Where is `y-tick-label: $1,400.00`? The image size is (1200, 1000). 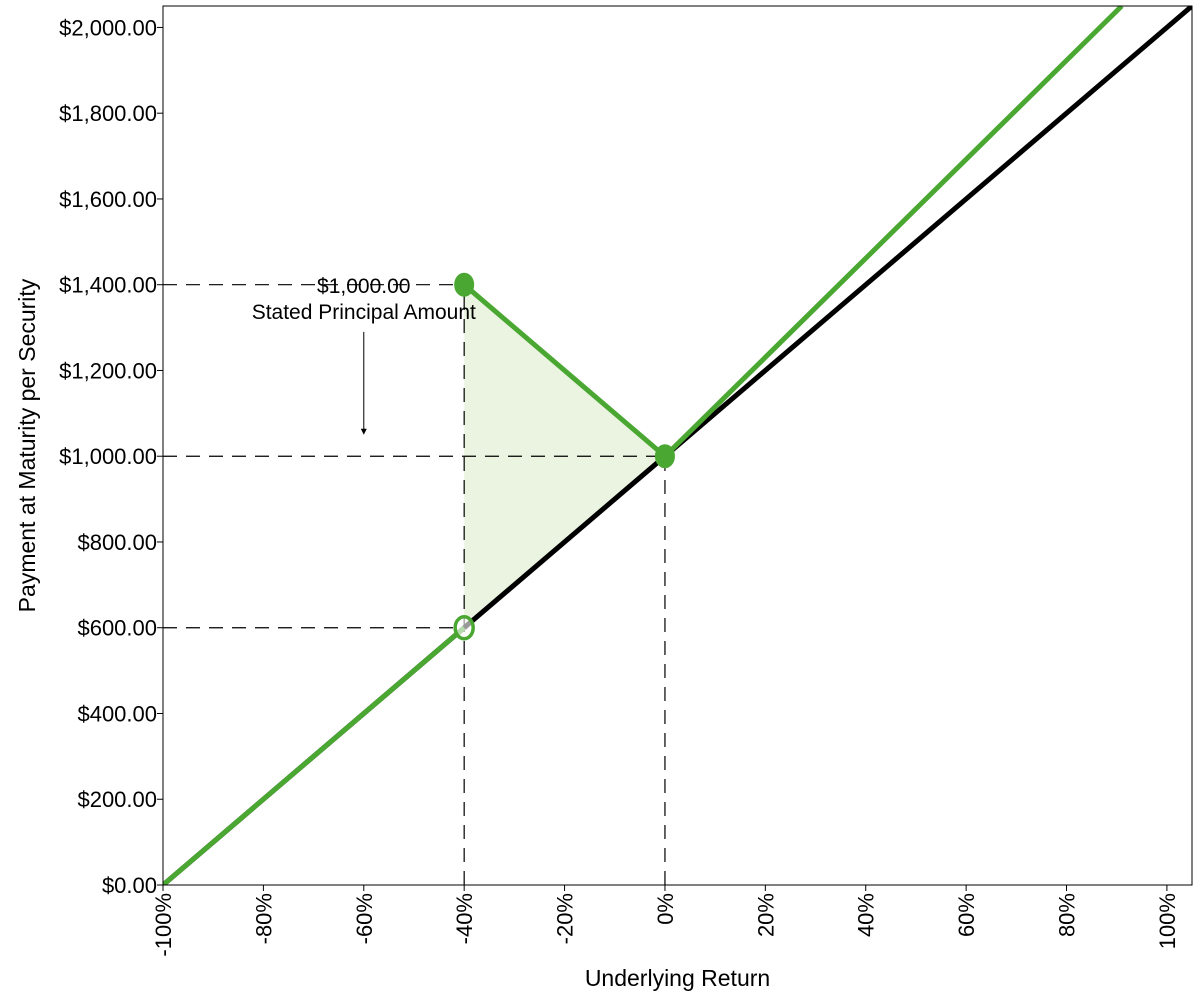
y-tick-label: $1,400.00 is located at coordinates (108, 285).